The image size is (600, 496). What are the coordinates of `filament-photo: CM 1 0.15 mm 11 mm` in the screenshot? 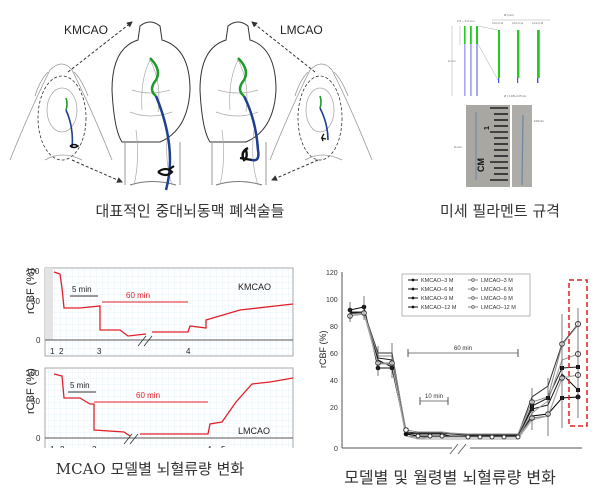 It's located at (499, 146).